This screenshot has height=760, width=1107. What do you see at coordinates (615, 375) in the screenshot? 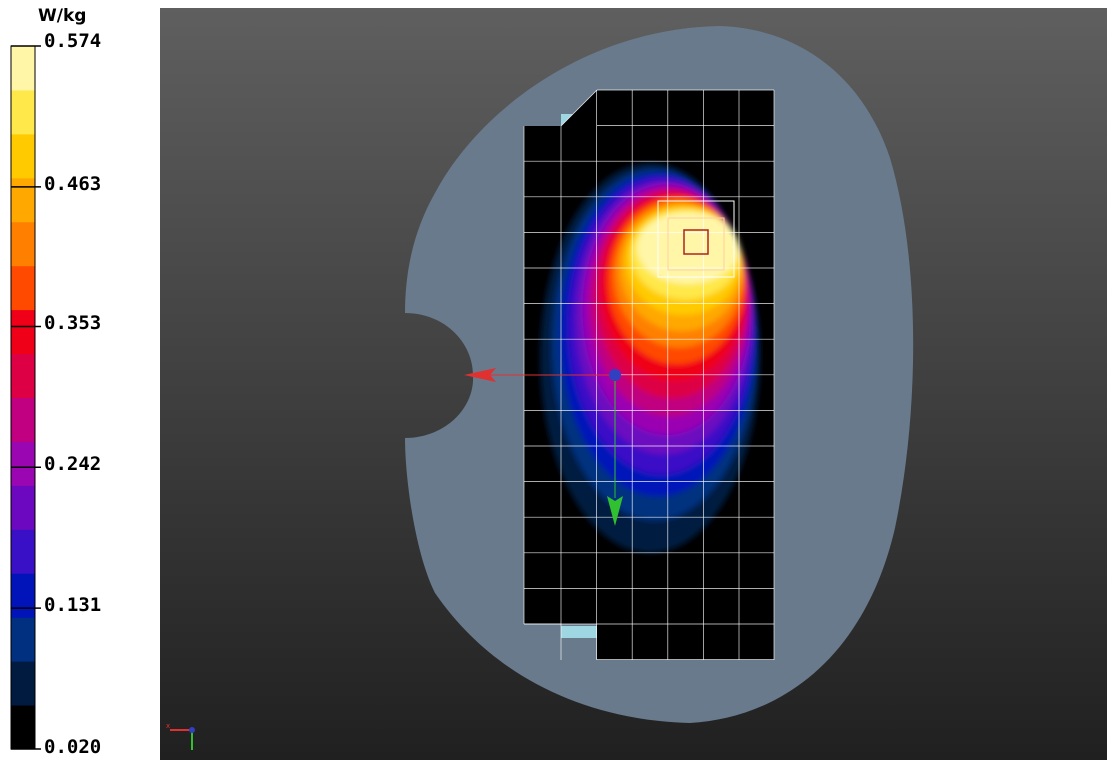
I see `origin-point` at bounding box center [615, 375].